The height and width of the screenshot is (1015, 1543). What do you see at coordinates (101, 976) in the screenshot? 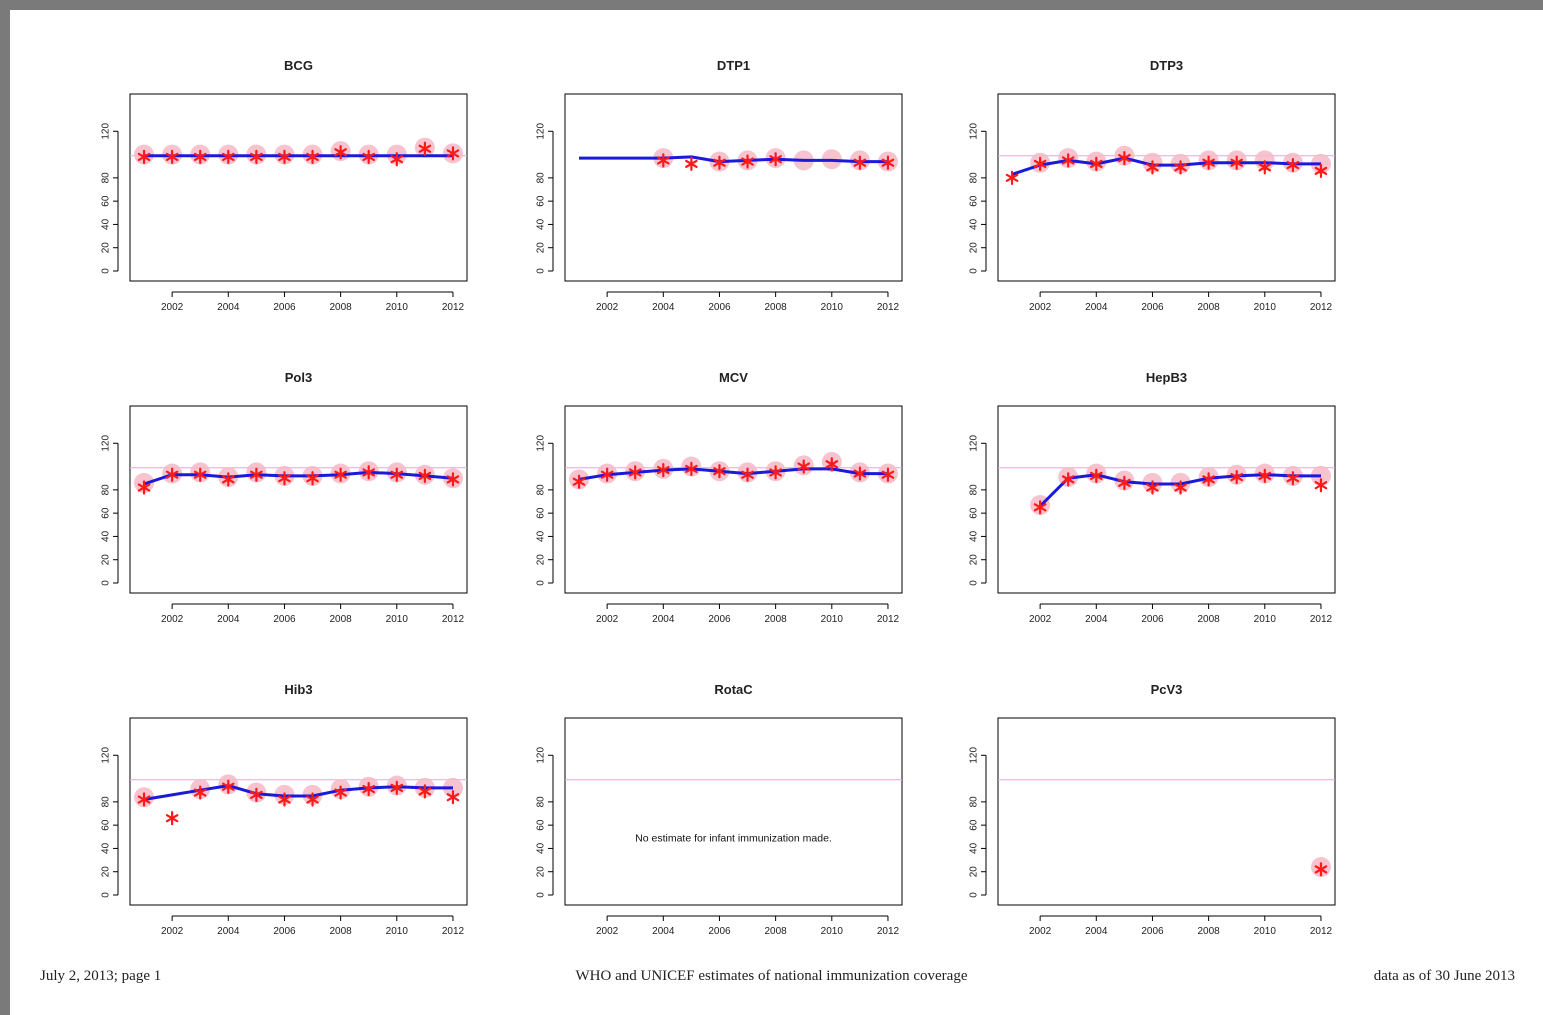
I see `footer-date-page: July 2, 2013; page 1` at bounding box center [101, 976].